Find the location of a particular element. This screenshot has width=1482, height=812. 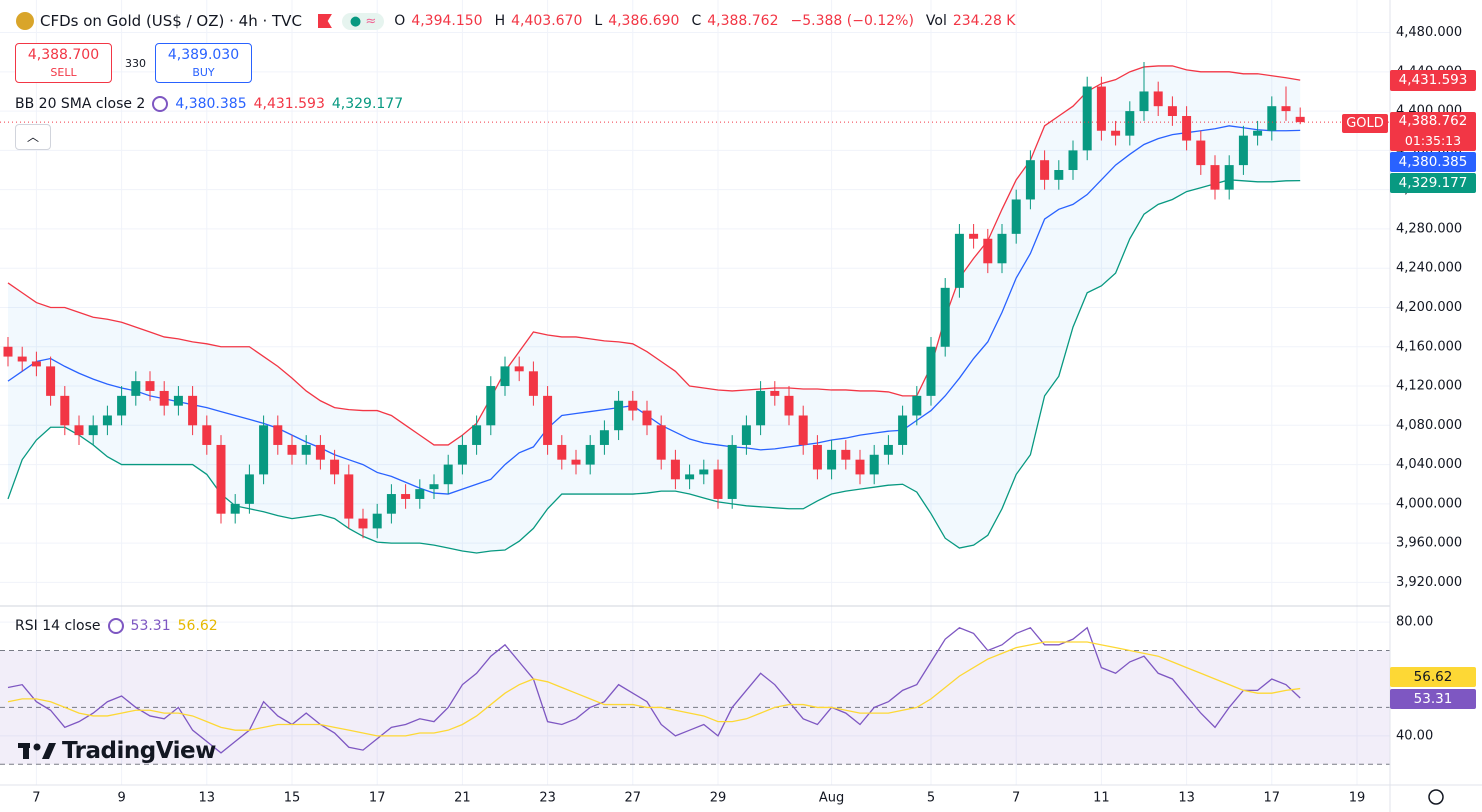

x-tick-label: 15 is located at coordinates (292, 798).